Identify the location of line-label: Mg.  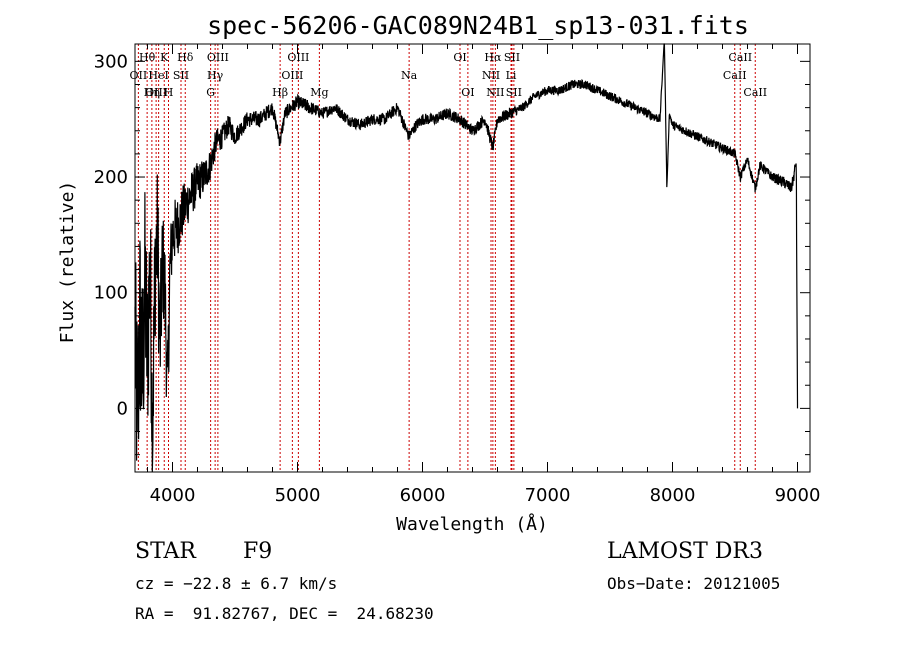
(319, 92).